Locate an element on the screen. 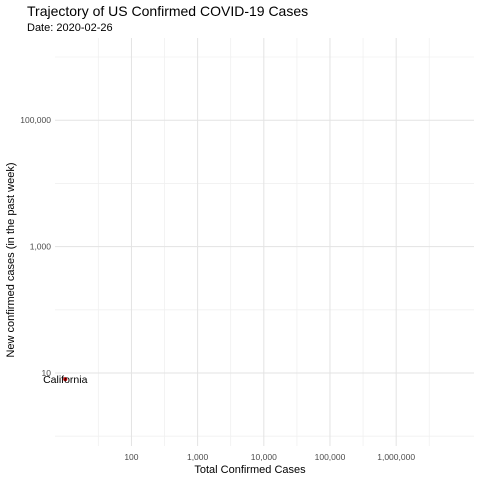 The height and width of the screenshot is (480, 480). x-tick-label: 100,000 is located at coordinates (330, 457).